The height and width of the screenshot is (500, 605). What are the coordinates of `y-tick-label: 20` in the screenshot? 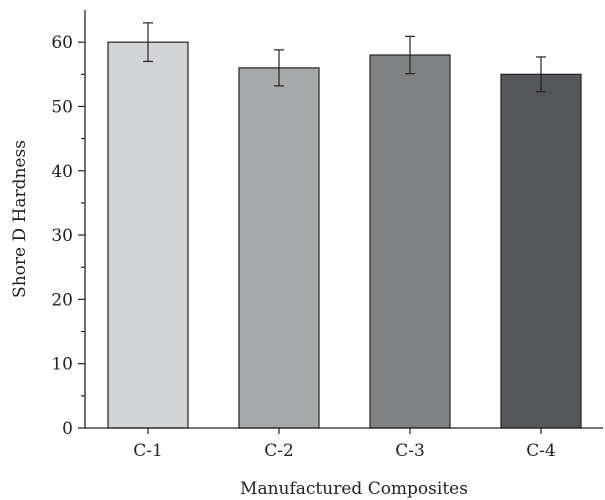 It's located at (62, 300).